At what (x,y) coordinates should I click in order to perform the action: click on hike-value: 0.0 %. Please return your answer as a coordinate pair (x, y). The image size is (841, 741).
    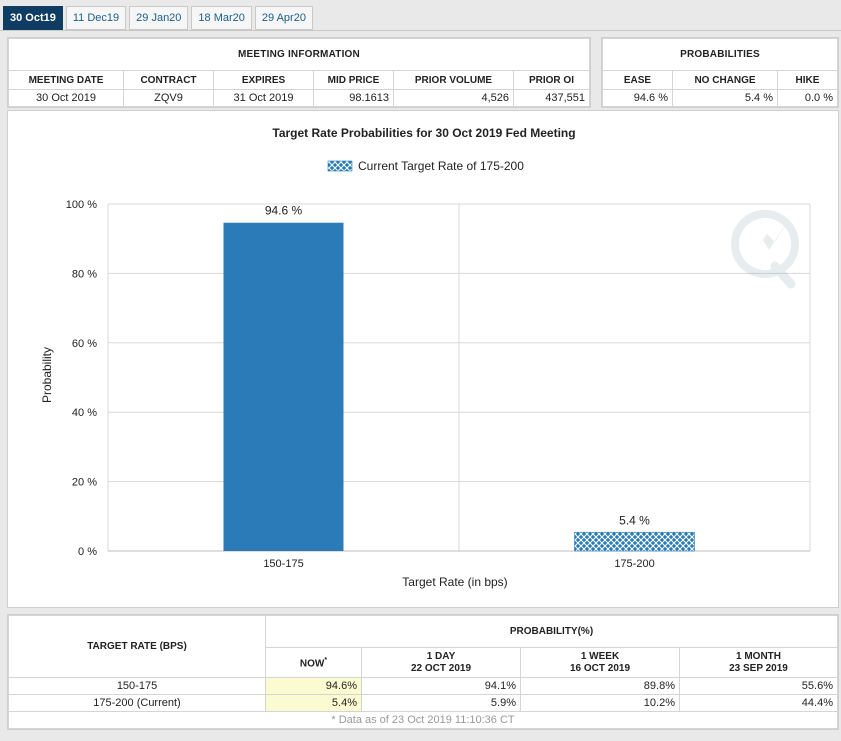
    Looking at the image, I should click on (807, 98).